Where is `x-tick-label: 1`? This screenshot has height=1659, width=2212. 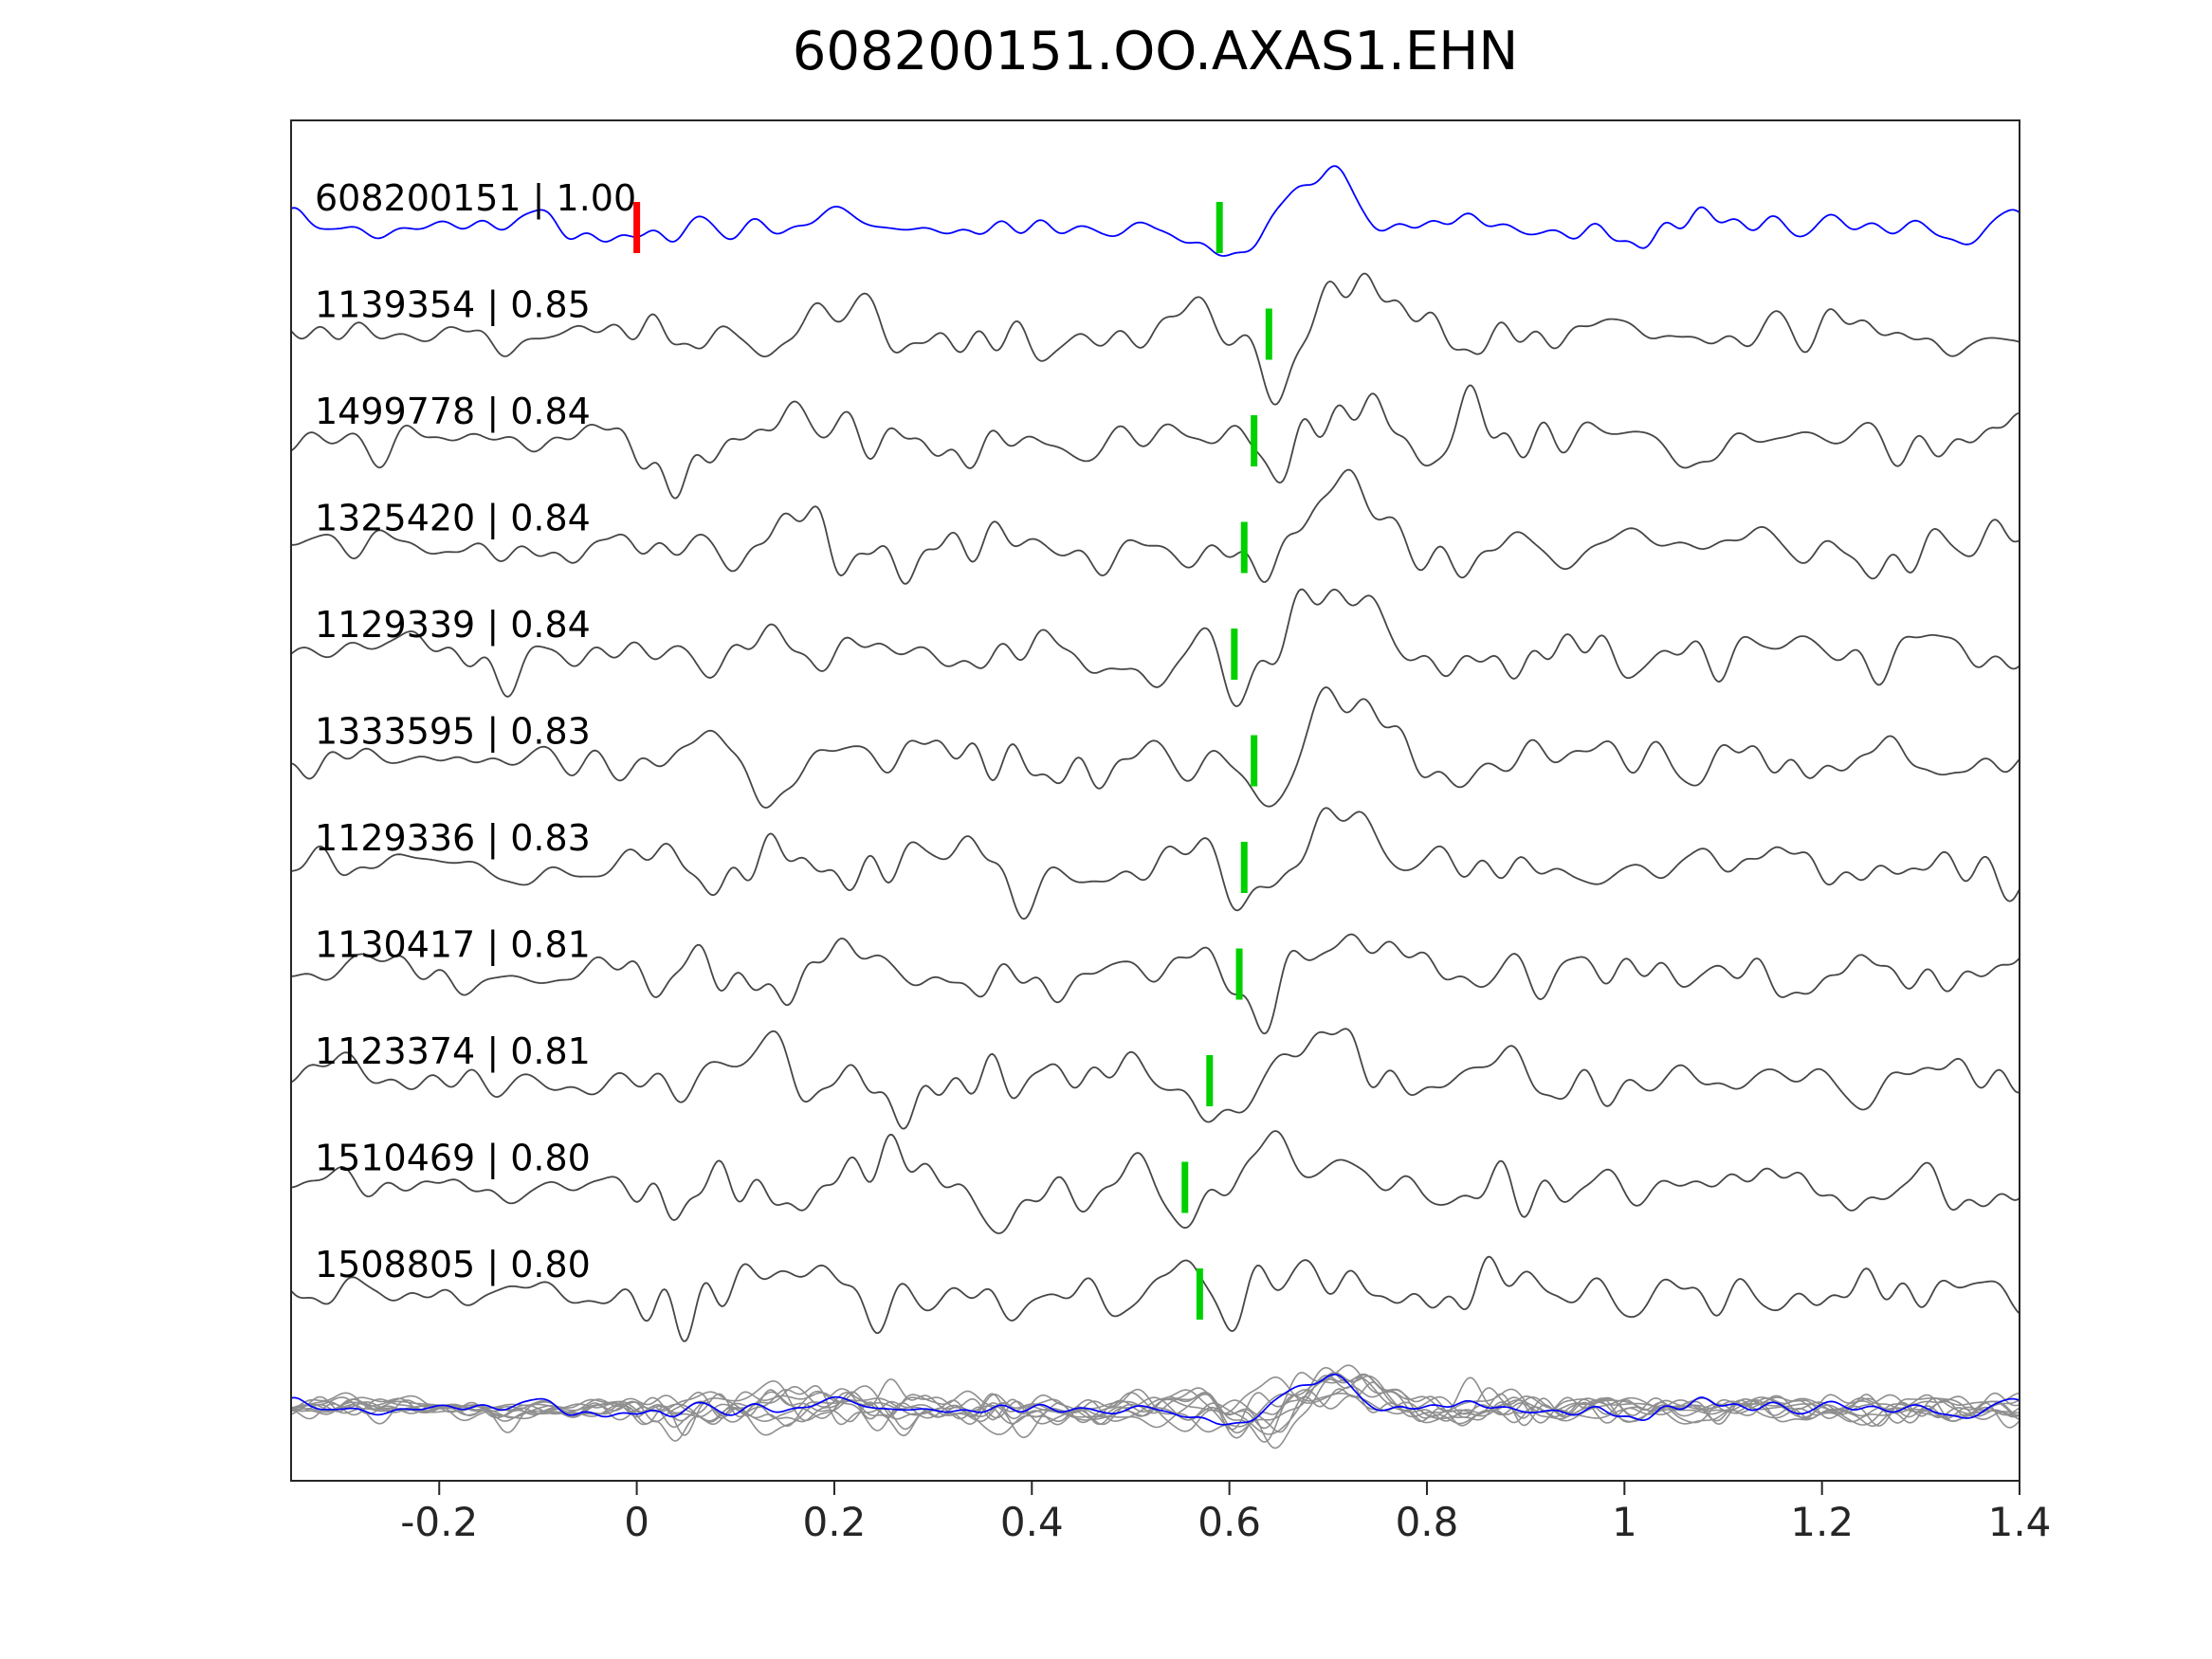 x-tick-label: 1 is located at coordinates (1624, 1522).